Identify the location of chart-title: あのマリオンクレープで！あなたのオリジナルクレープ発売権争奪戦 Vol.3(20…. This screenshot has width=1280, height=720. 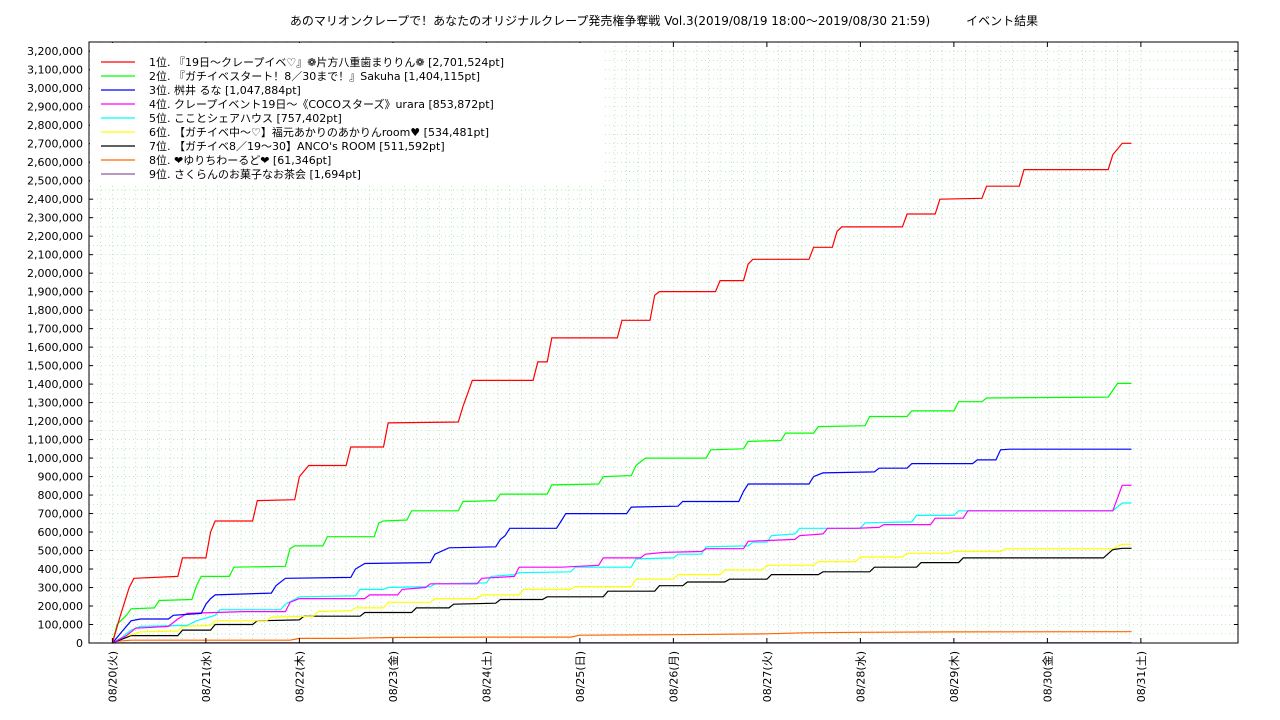
(664, 20).